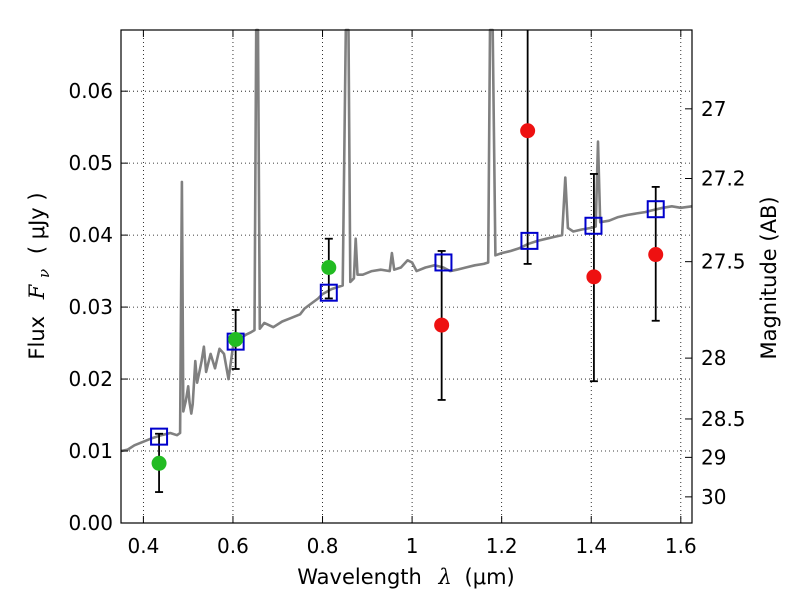 The height and width of the screenshot is (600, 800). I want to click on y2-tick-label: 27.2, so click(723, 179).